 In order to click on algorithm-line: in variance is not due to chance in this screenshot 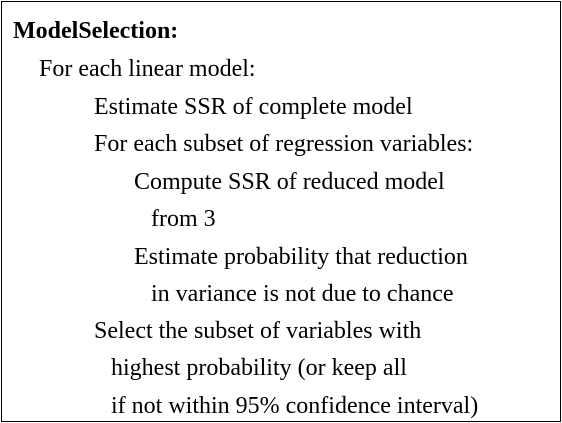, I will do `click(302, 294)`.